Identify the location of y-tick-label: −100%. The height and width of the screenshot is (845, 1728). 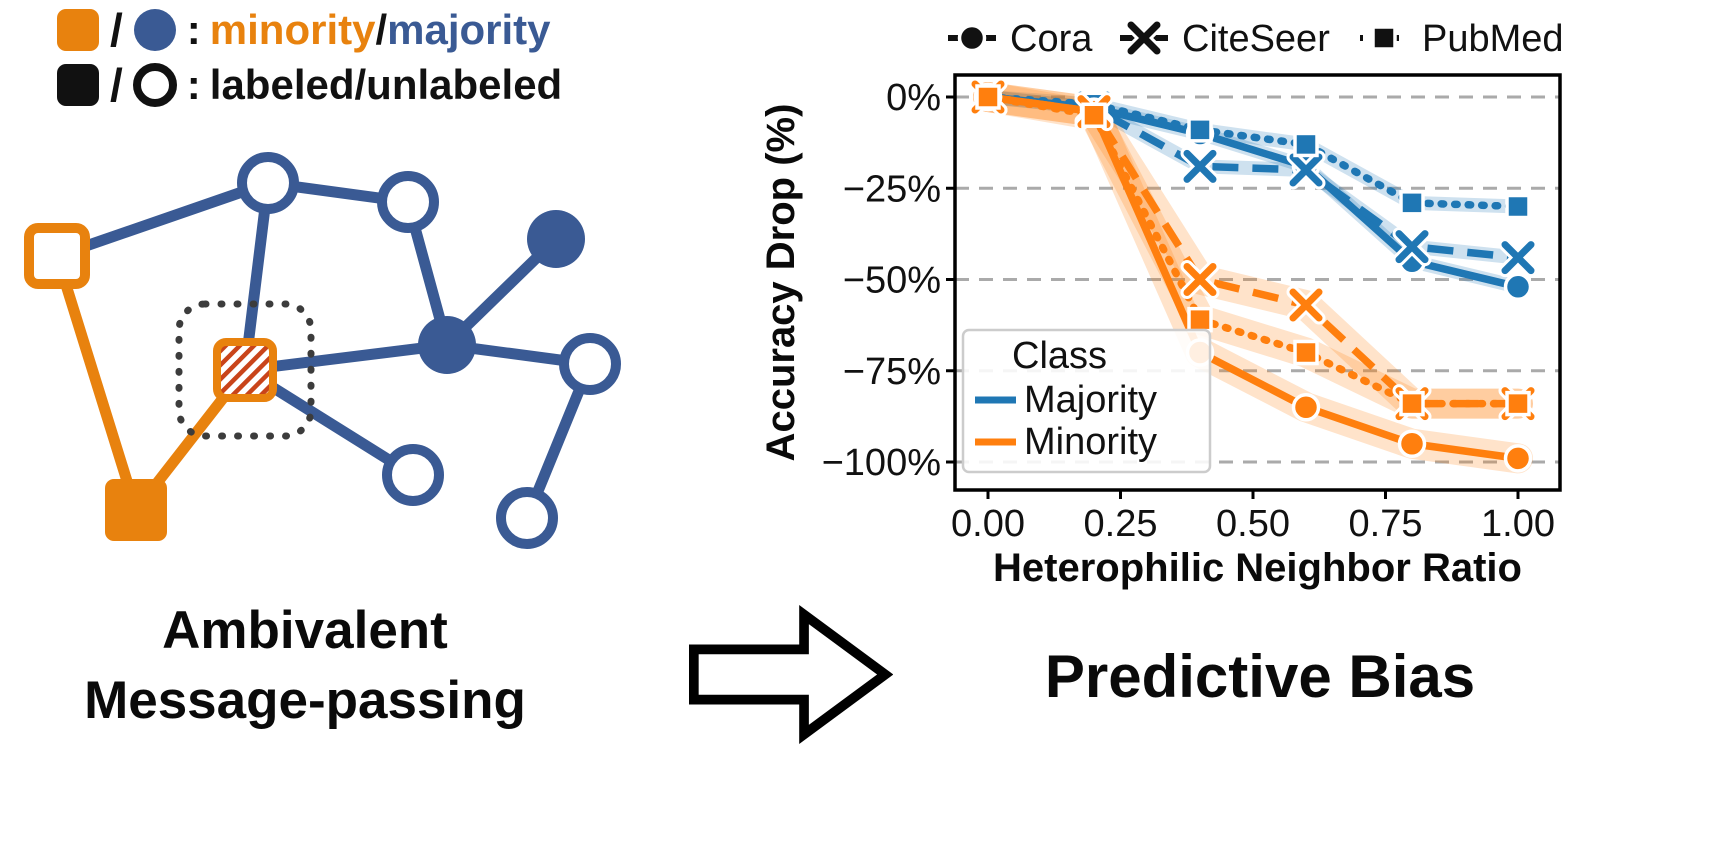
(881, 463).